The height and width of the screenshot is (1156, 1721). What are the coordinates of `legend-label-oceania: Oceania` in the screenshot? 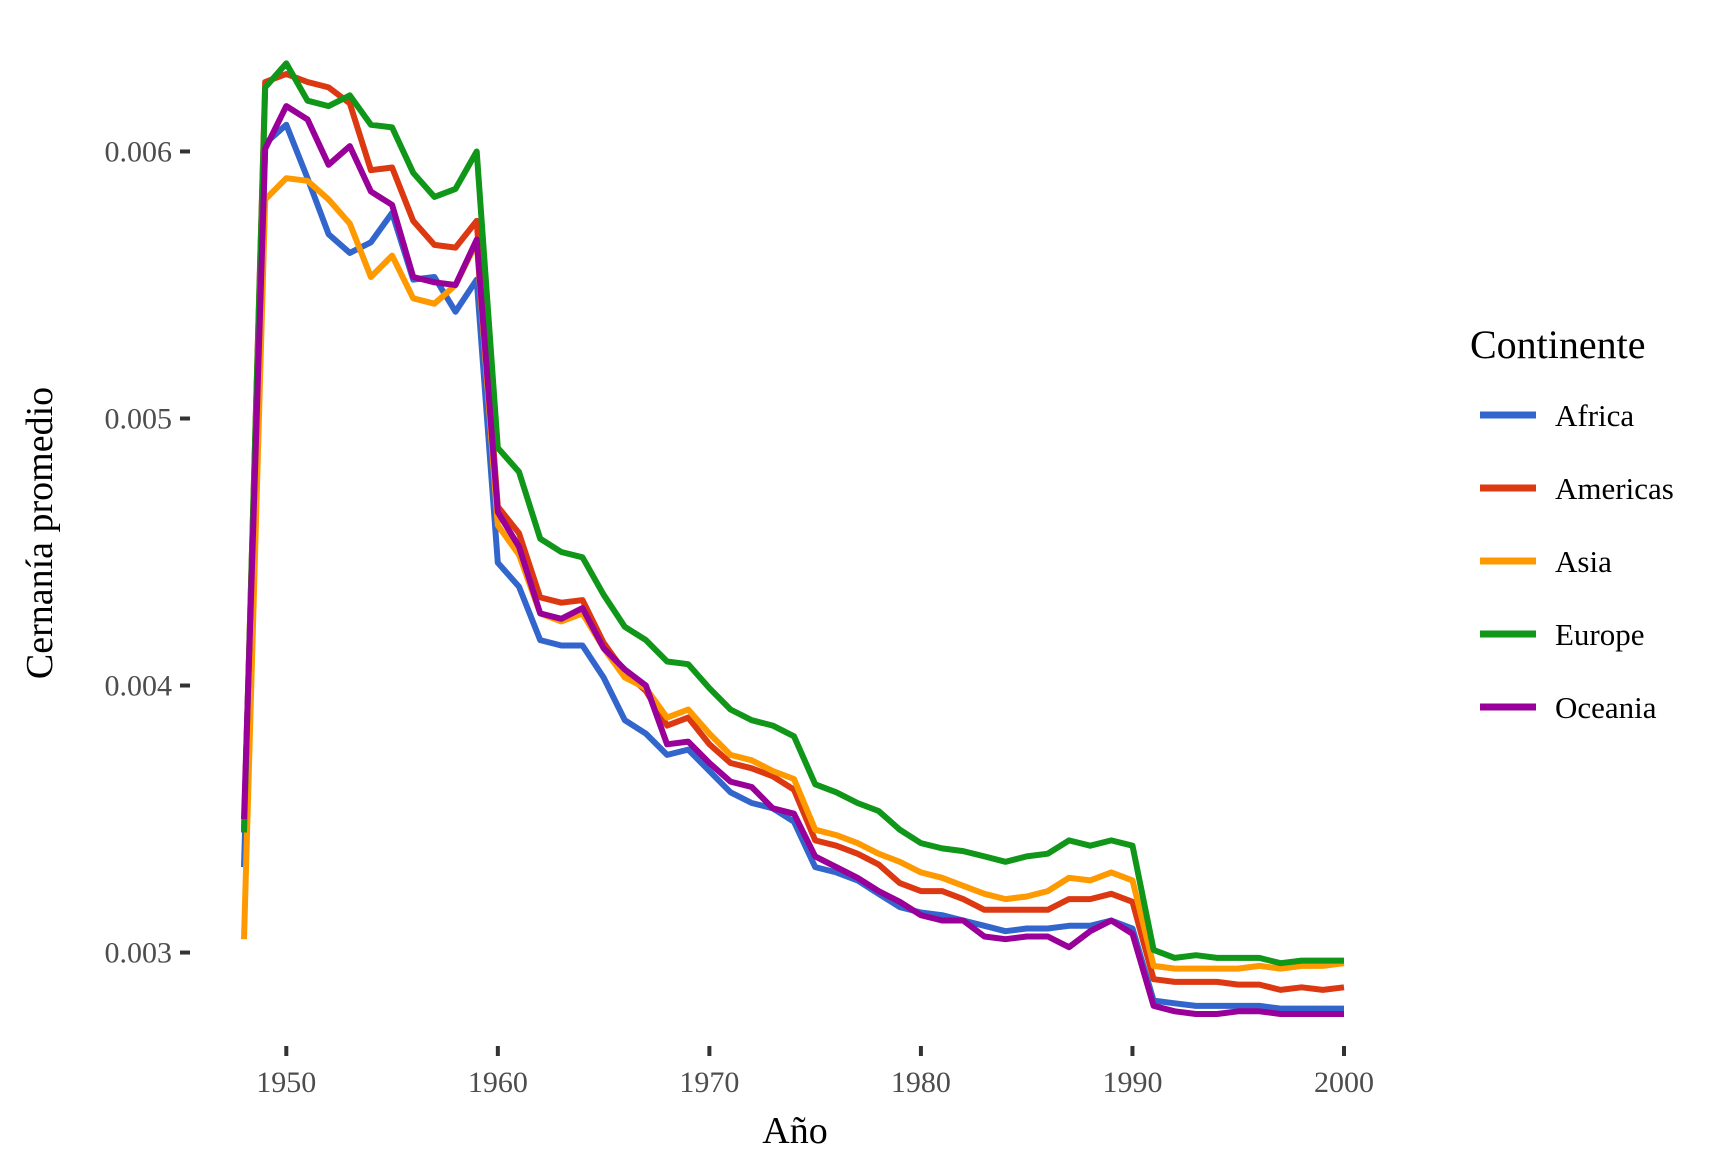 It's located at (1606, 707).